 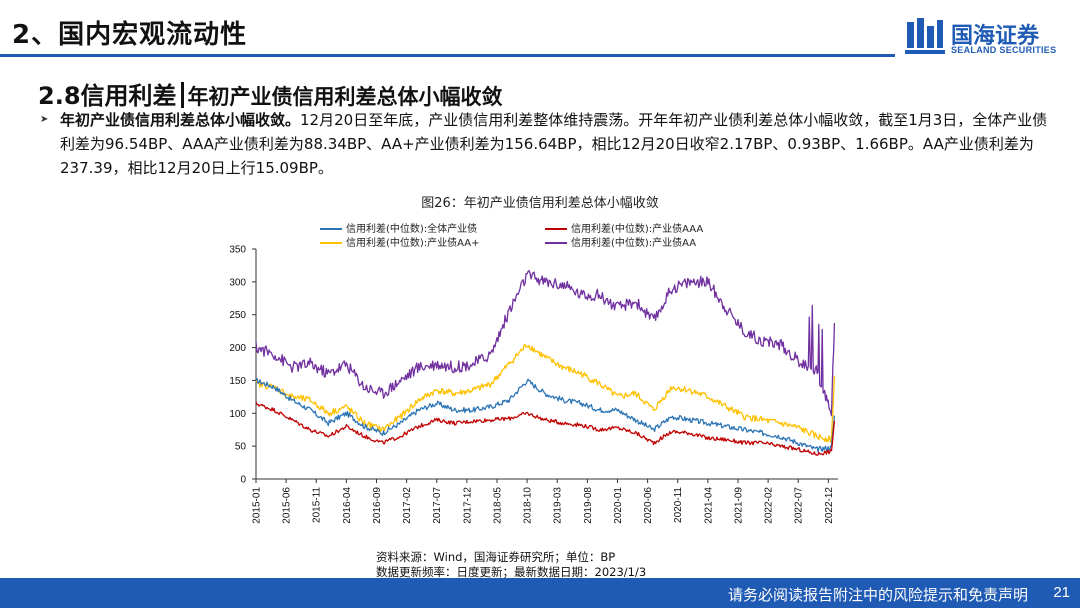 I want to click on company-logo: 国海证券 SEALAND SECURITIES, so click(x=985, y=36).